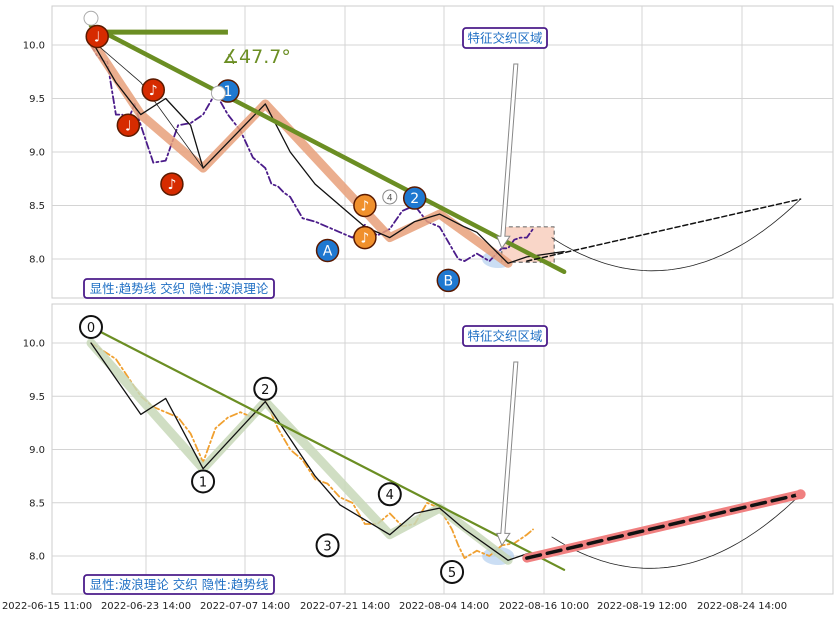 The image size is (839, 617). Describe the element at coordinates (47, 606) in the screenshot. I see `x-tick-label: 2022-06-15 11:00` at that location.